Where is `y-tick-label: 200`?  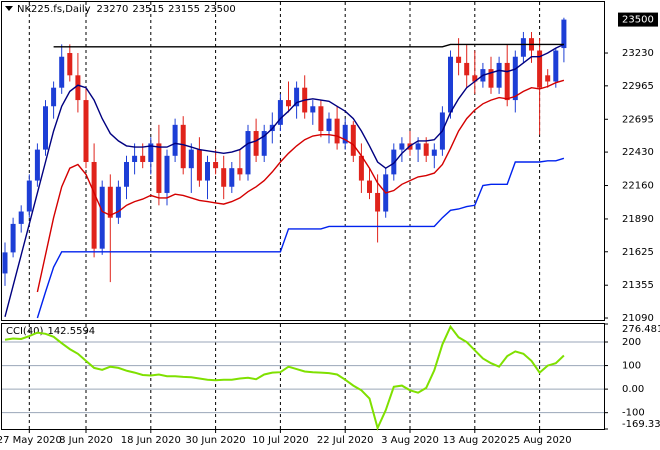
y-tick-label: 200 is located at coordinates (631, 342).